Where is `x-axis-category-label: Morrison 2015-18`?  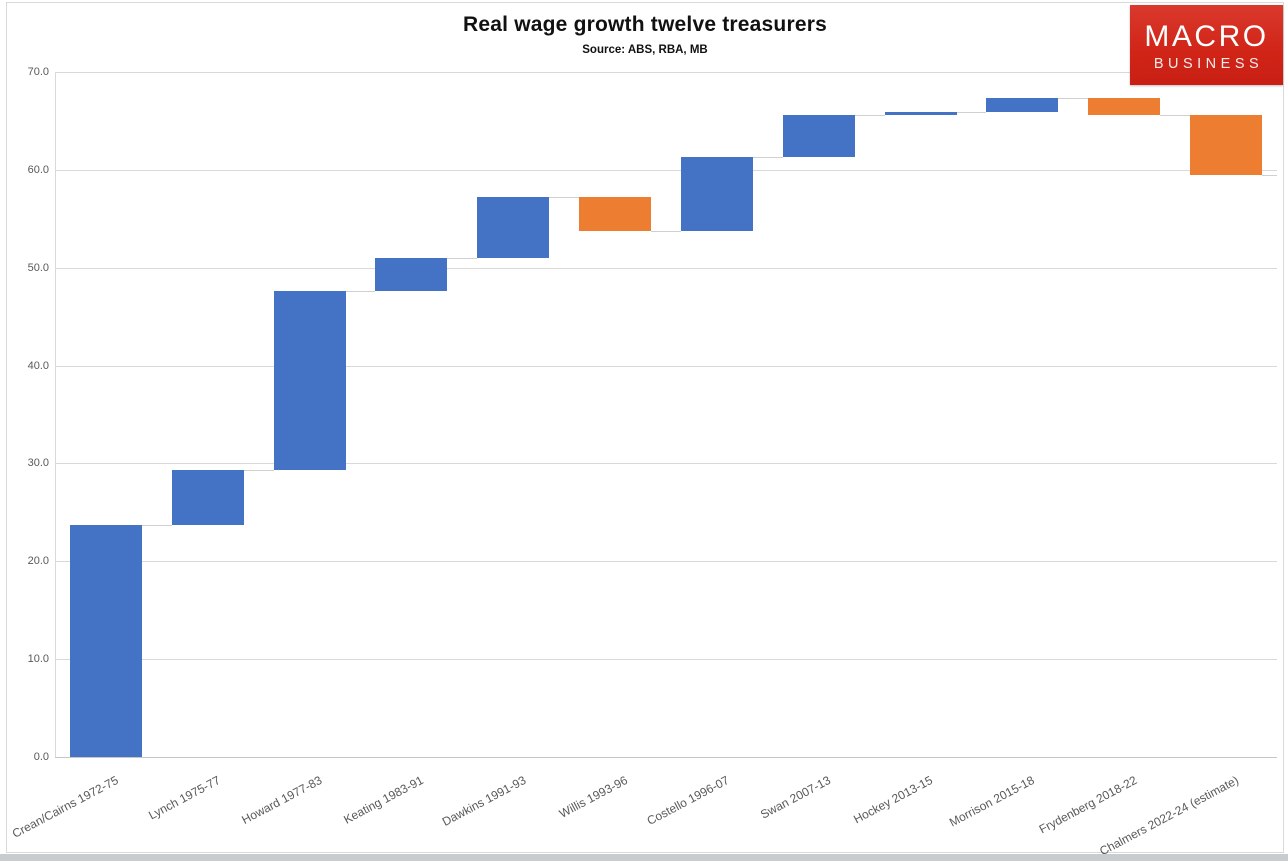 x-axis-category-label: Morrison 2015-18 is located at coordinates (992, 801).